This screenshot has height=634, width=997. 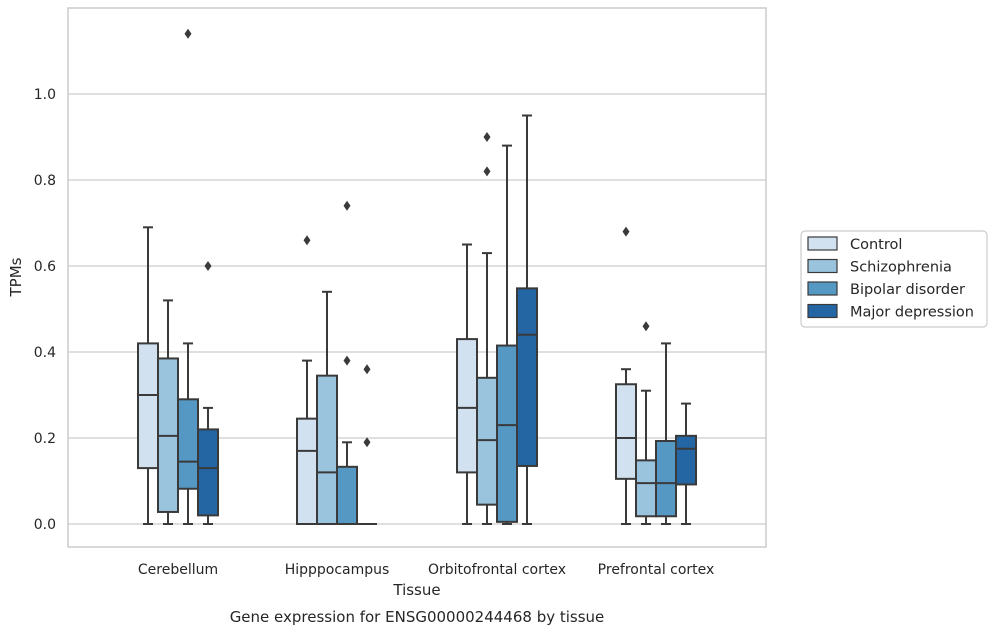 I want to click on y-tick-labels: 0.0 0.2 0.4 0.6 0.8 1.0, so click(x=45, y=310).